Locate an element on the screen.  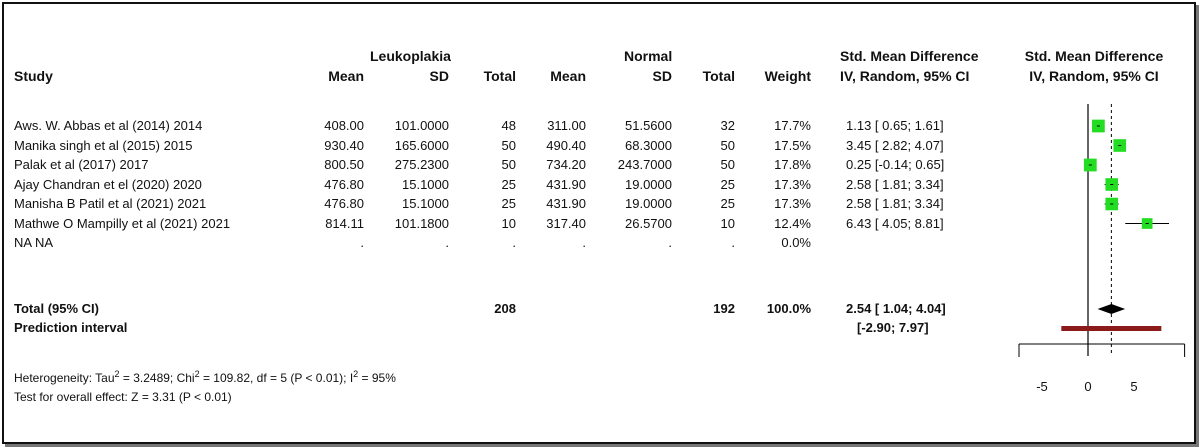
header-effect-line2: IV, Random, 95% CI is located at coordinates (905, 76).